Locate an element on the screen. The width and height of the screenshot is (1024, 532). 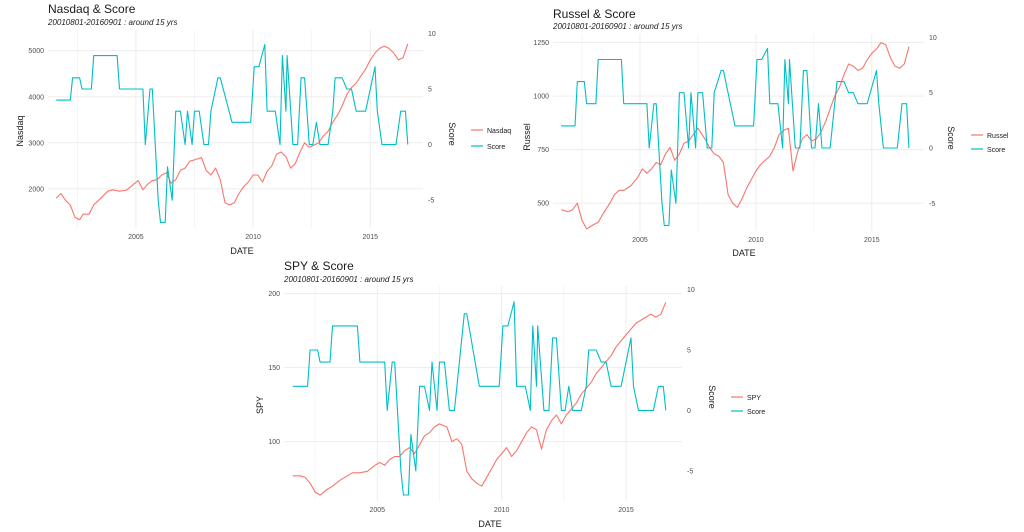
legend-label-index: Russel is located at coordinates (998, 136).